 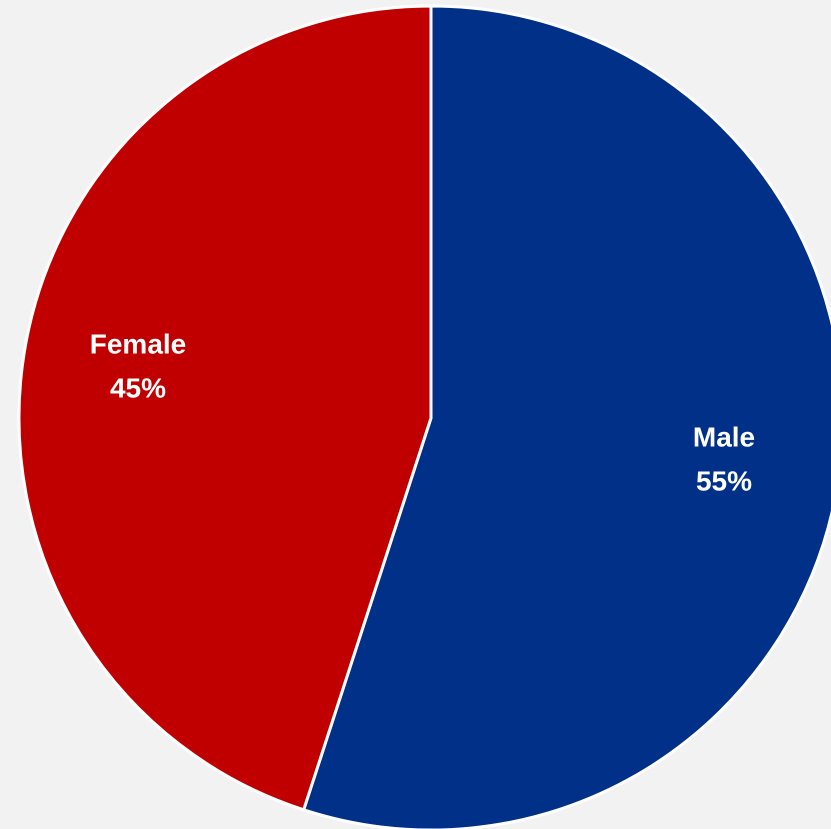 What do you see at coordinates (724, 480) in the screenshot?
I see `pie-label-percent: 55%` at bounding box center [724, 480].